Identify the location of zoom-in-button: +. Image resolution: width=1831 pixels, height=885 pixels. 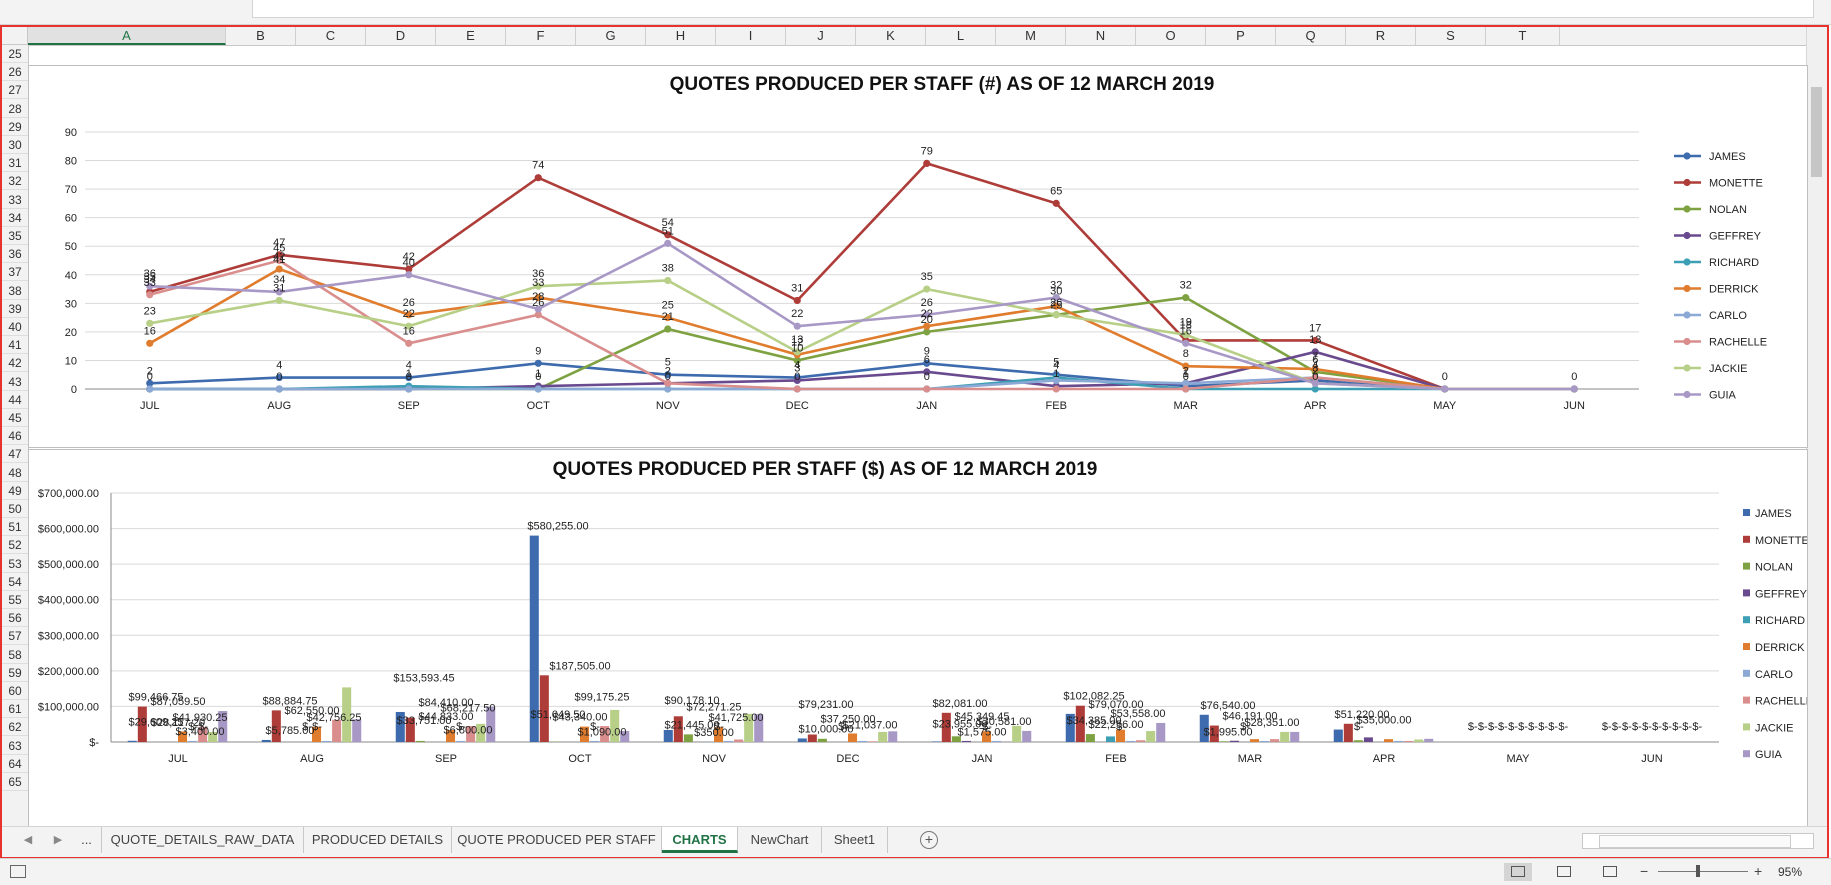
(1758, 871).